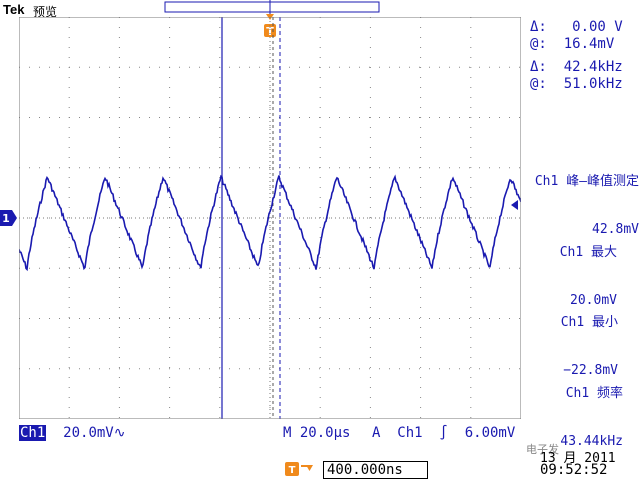  I want to click on svg-text: 1, so click(6, 218).